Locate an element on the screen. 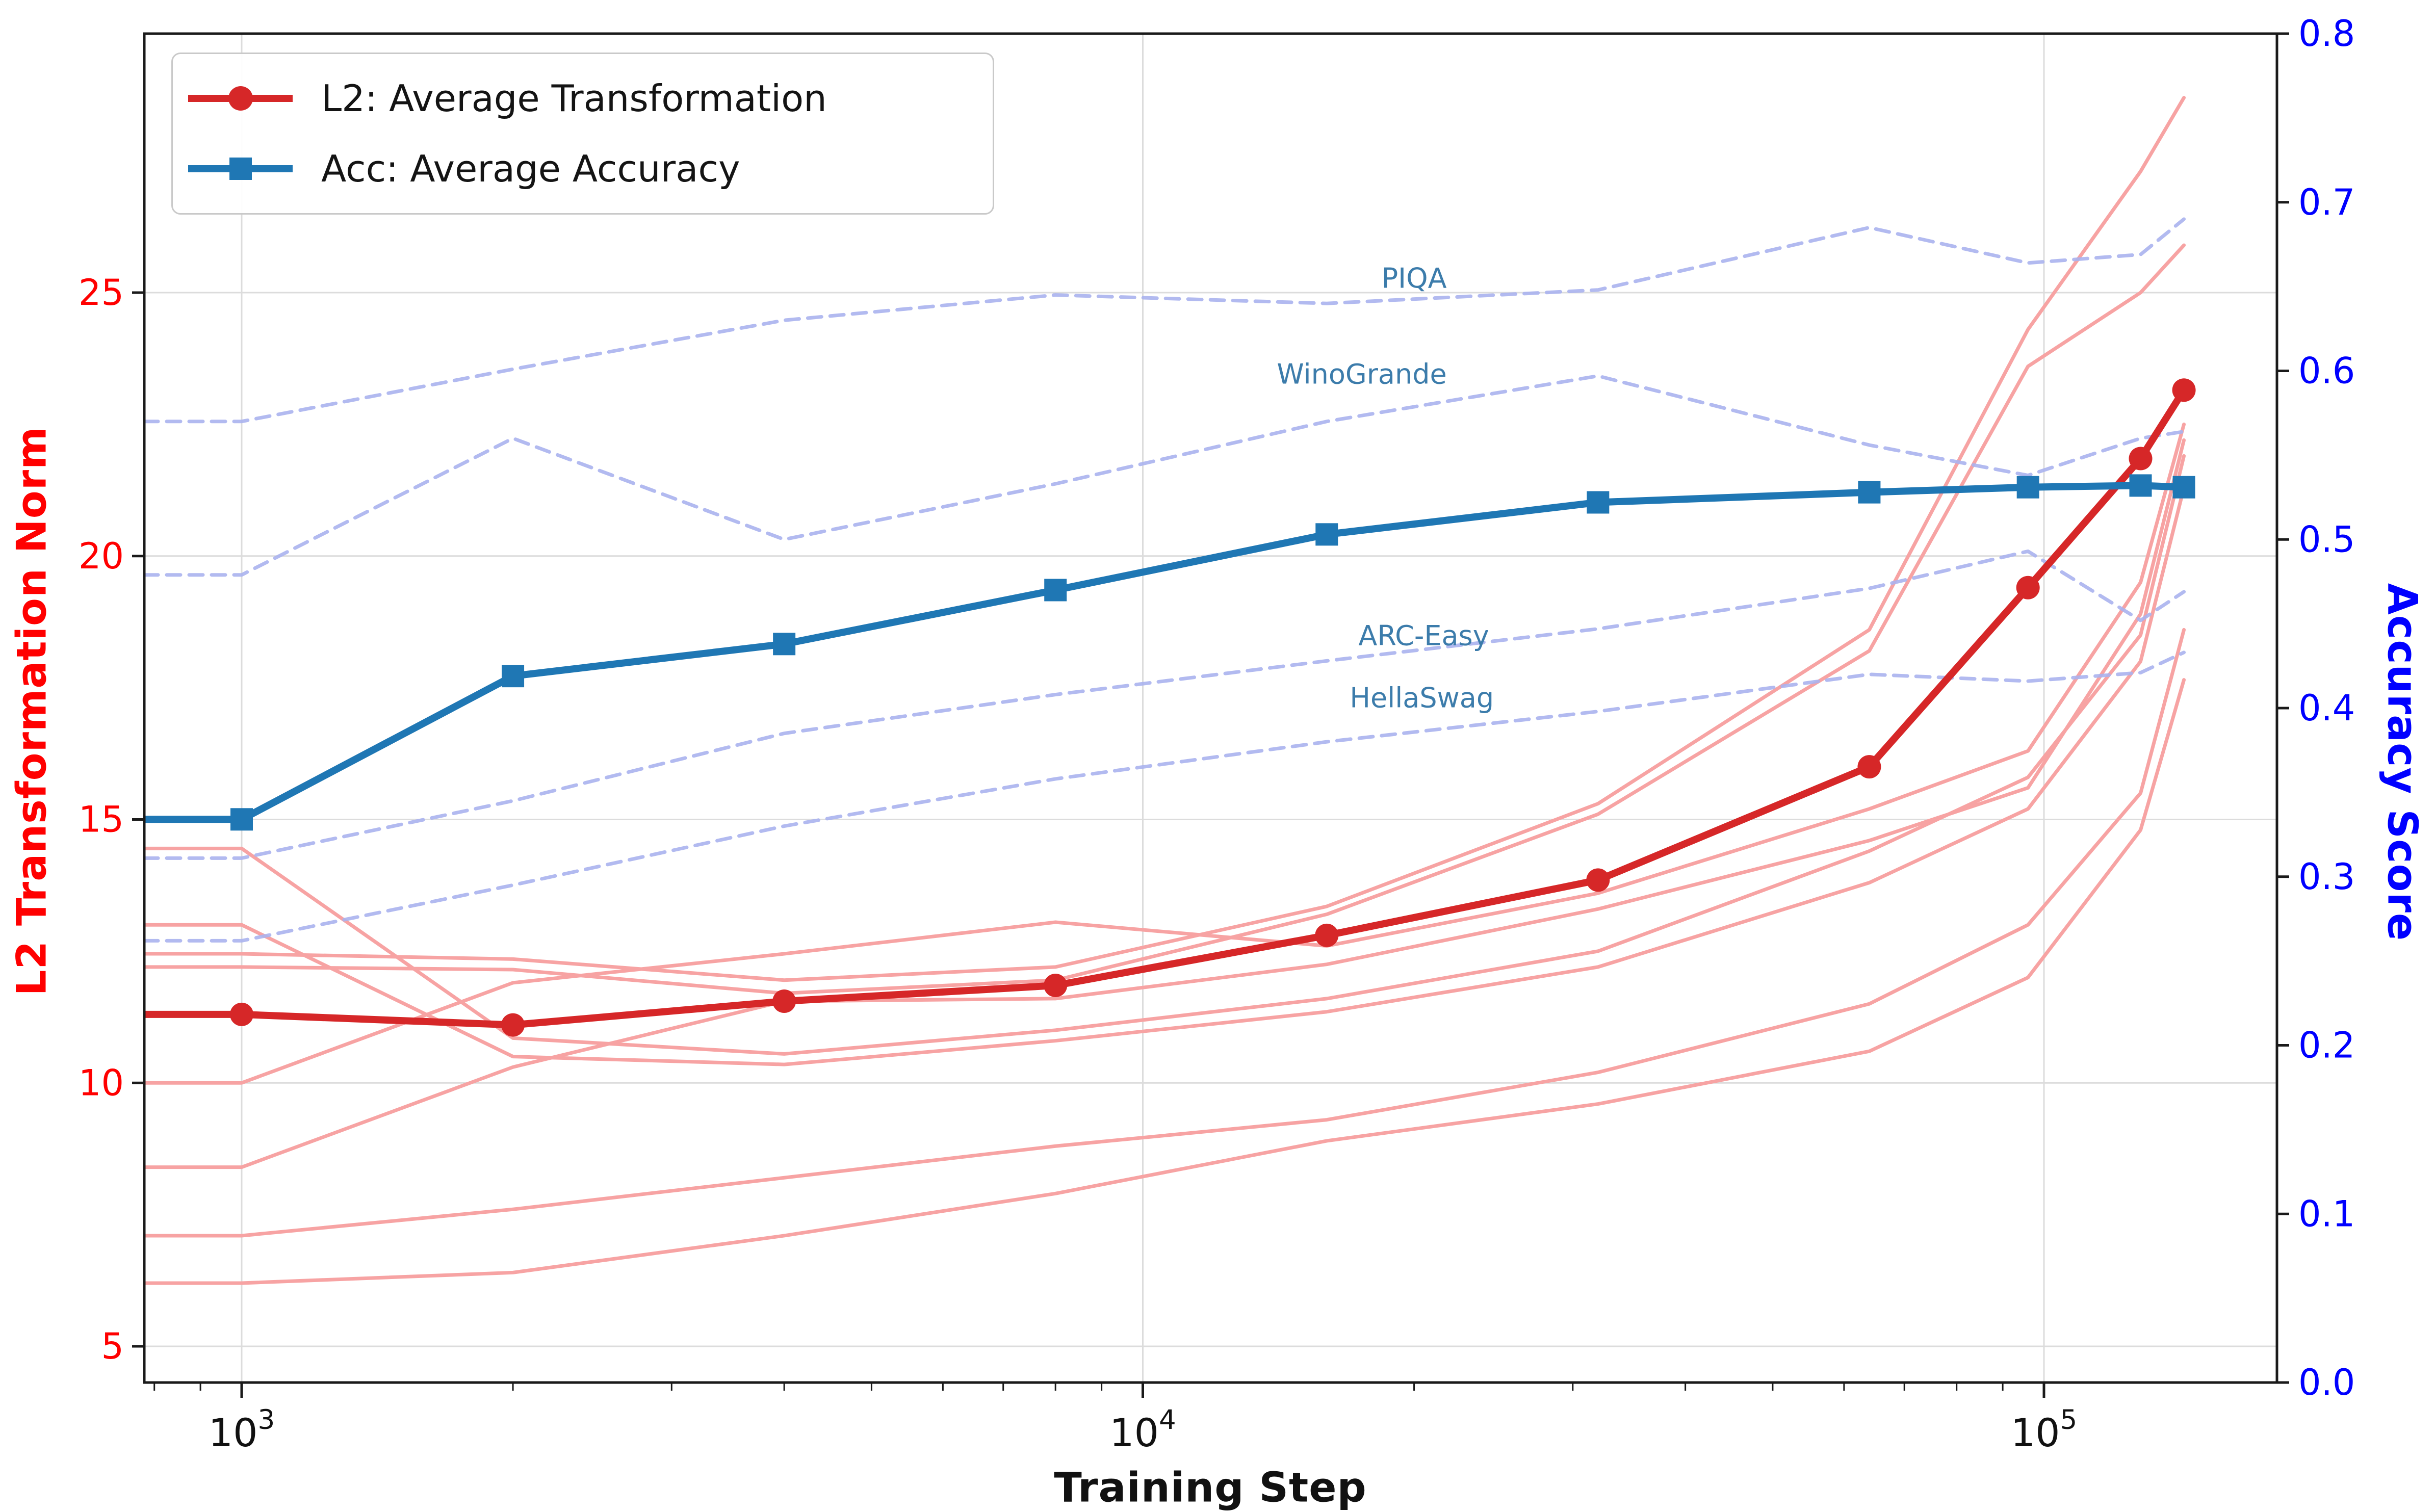 Image resolution: width=2435 pixels, height=1512 pixels. left-tick-label: 15 is located at coordinates (101, 820).